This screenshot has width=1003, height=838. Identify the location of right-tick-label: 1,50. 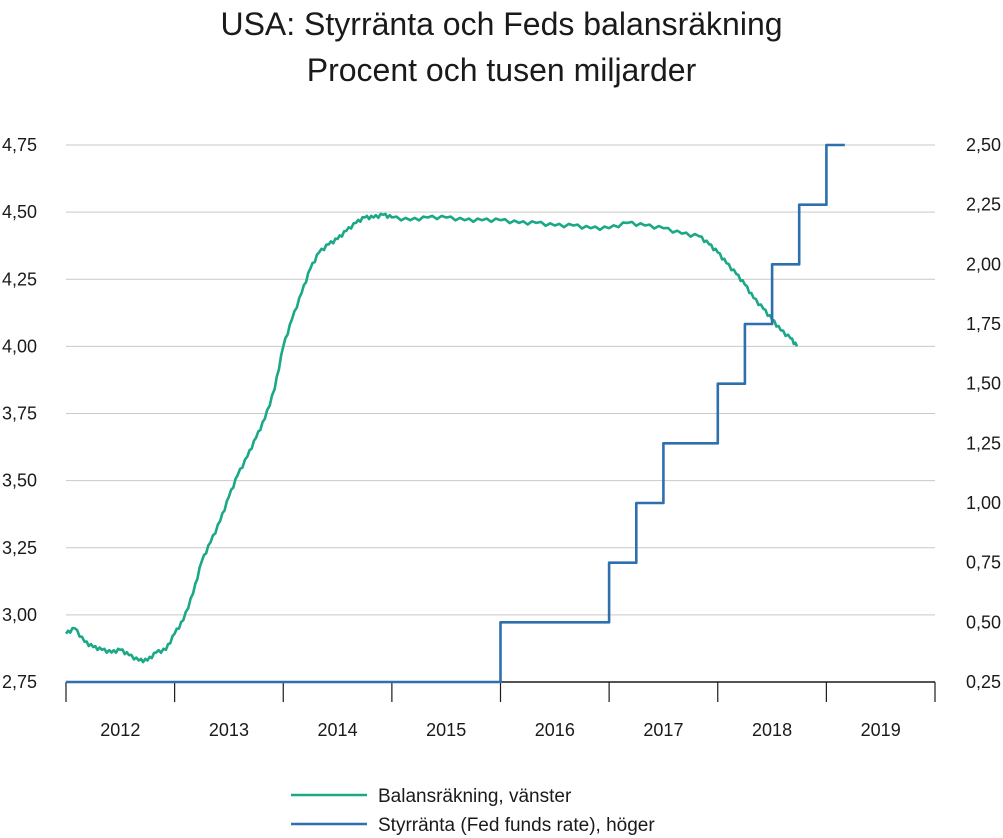
(983, 384).